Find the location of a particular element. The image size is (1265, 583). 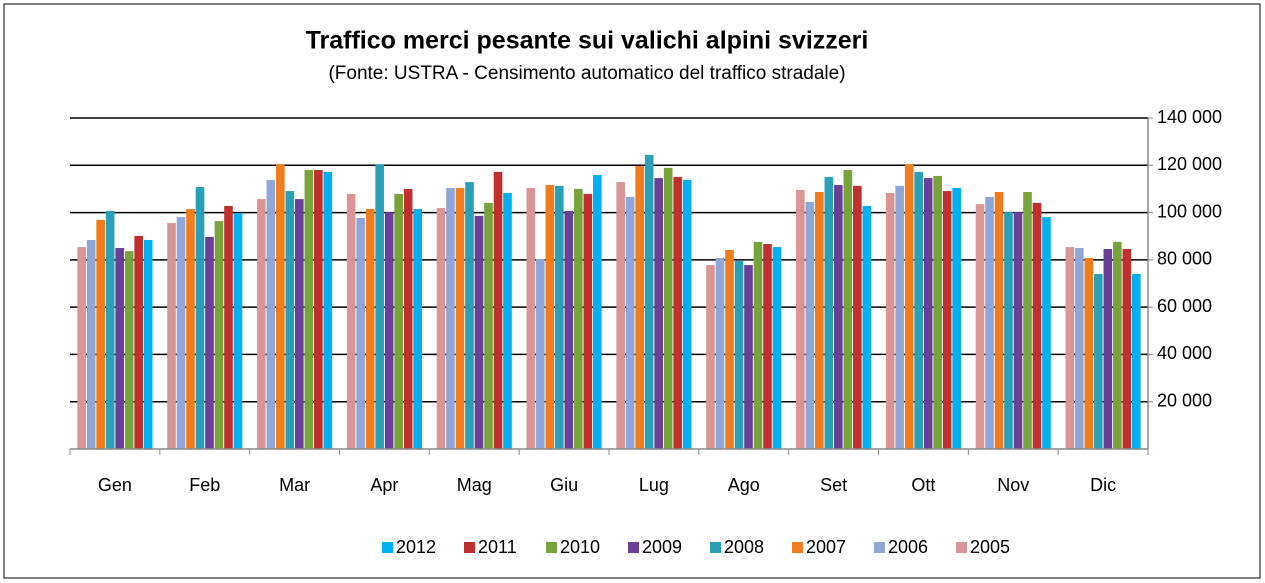

x-tick-label: Ago is located at coordinates (744, 485).